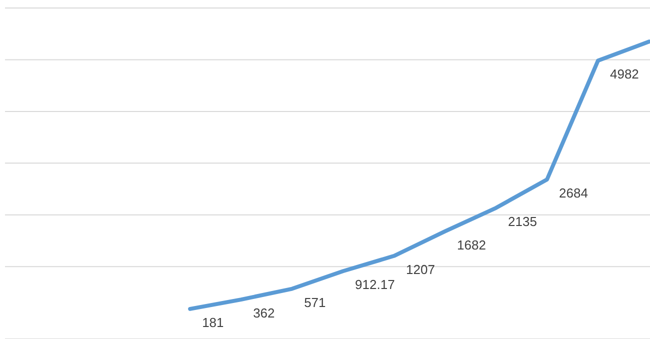 The height and width of the screenshot is (339, 650). Describe the element at coordinates (573, 193) in the screenshot. I see `data-label: 2684` at that location.